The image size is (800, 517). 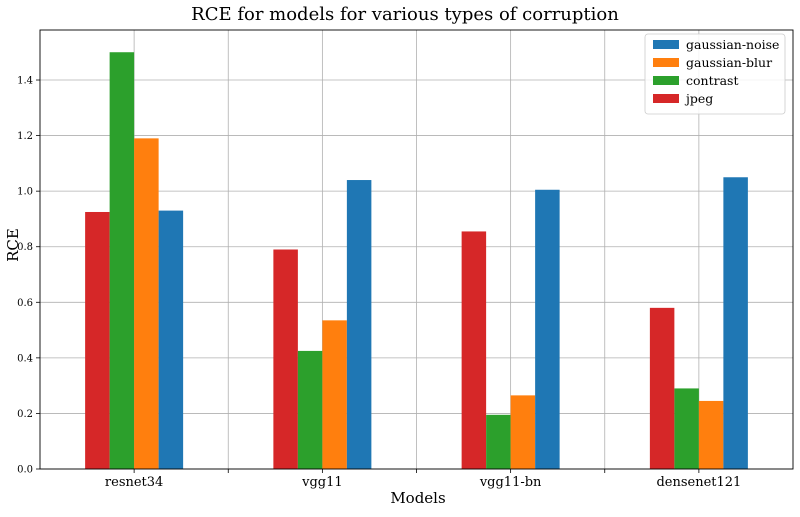 I want to click on bar-gaussian-blur-resnet34, so click(x=146, y=303).